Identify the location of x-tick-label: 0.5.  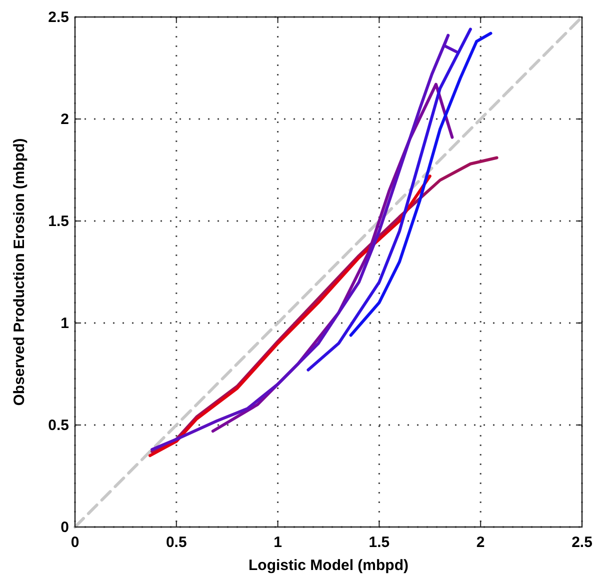
(176, 542).